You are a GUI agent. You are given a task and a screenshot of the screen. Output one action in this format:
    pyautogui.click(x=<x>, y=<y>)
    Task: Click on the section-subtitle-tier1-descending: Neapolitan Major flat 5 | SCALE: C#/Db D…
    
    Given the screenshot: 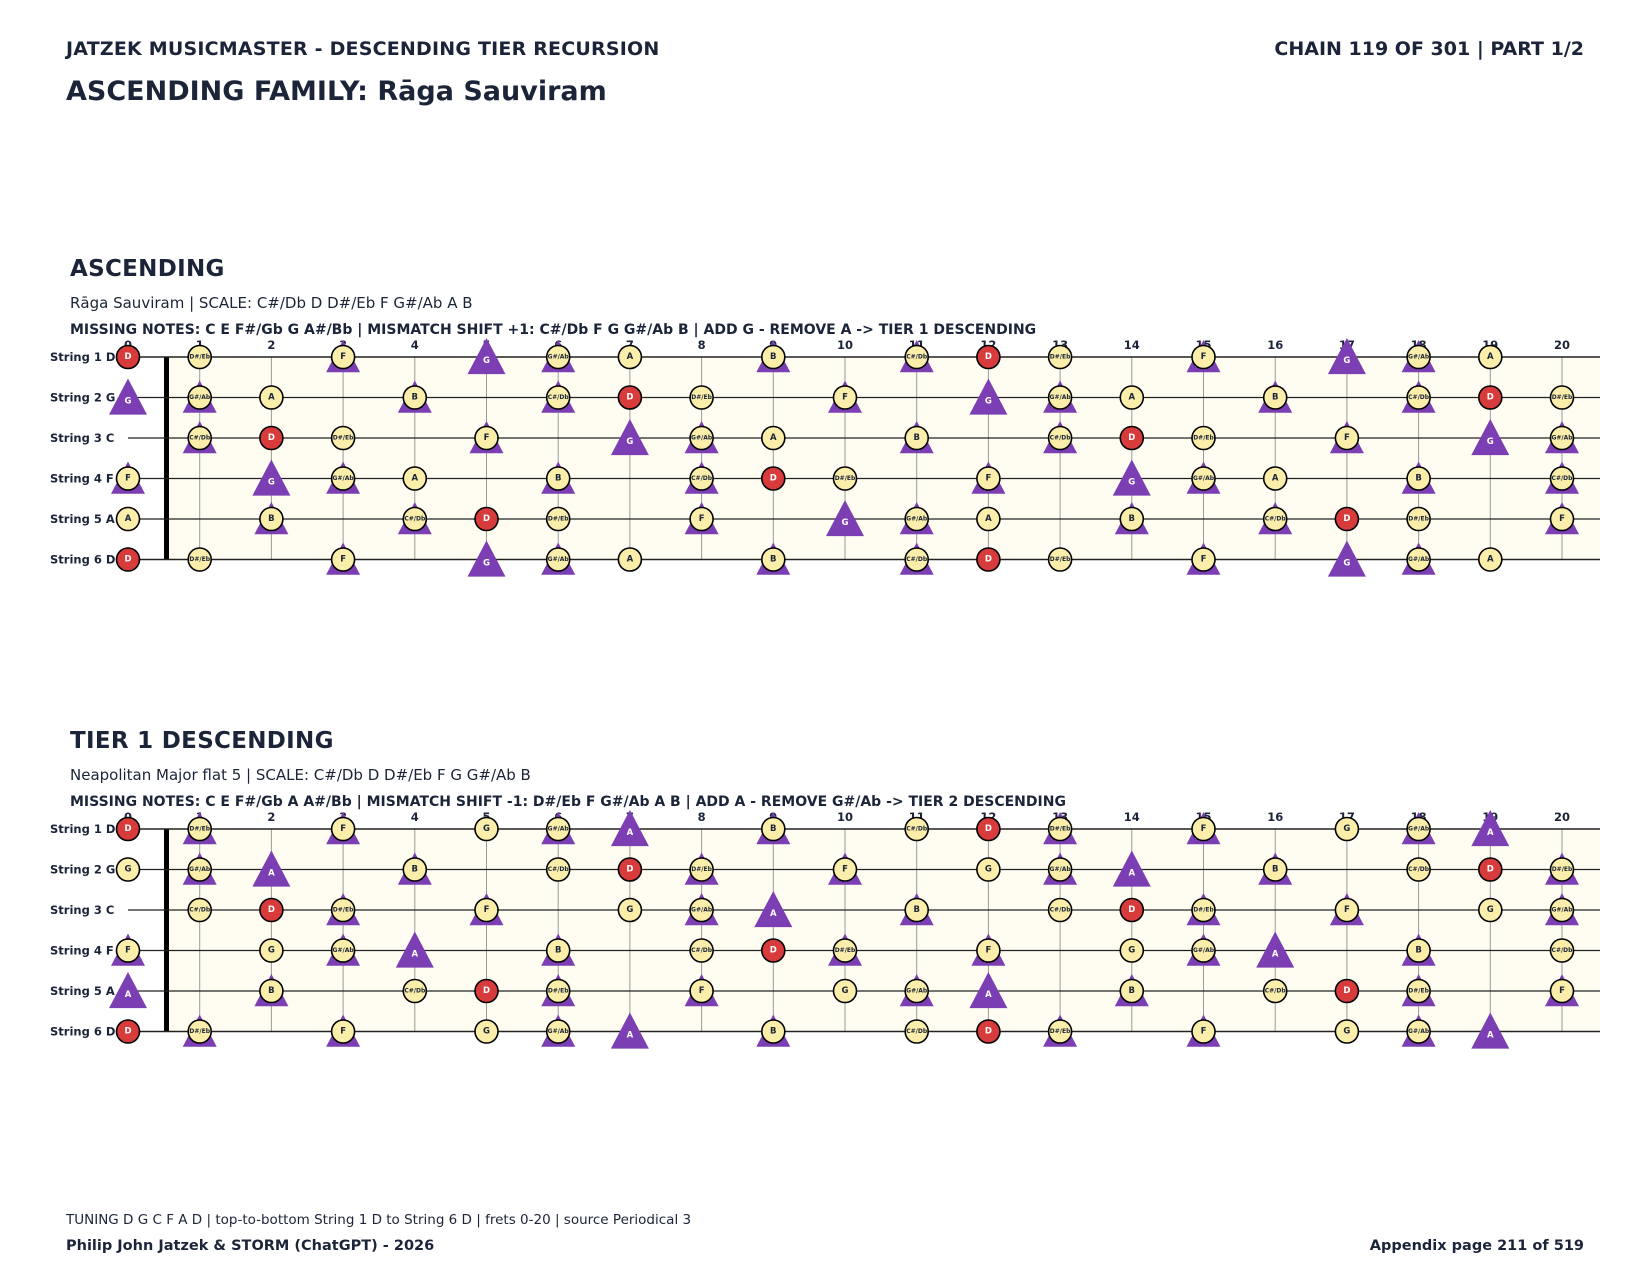 What is the action you would take?
    pyautogui.click(x=300, y=775)
    